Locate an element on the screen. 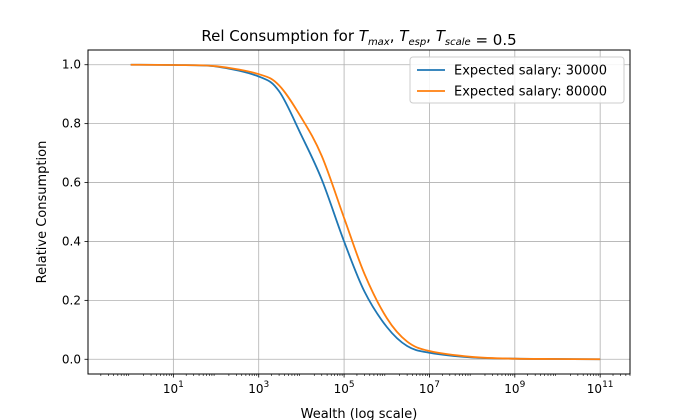  x-tick-label-3: 10⁷ is located at coordinates (429, 388).